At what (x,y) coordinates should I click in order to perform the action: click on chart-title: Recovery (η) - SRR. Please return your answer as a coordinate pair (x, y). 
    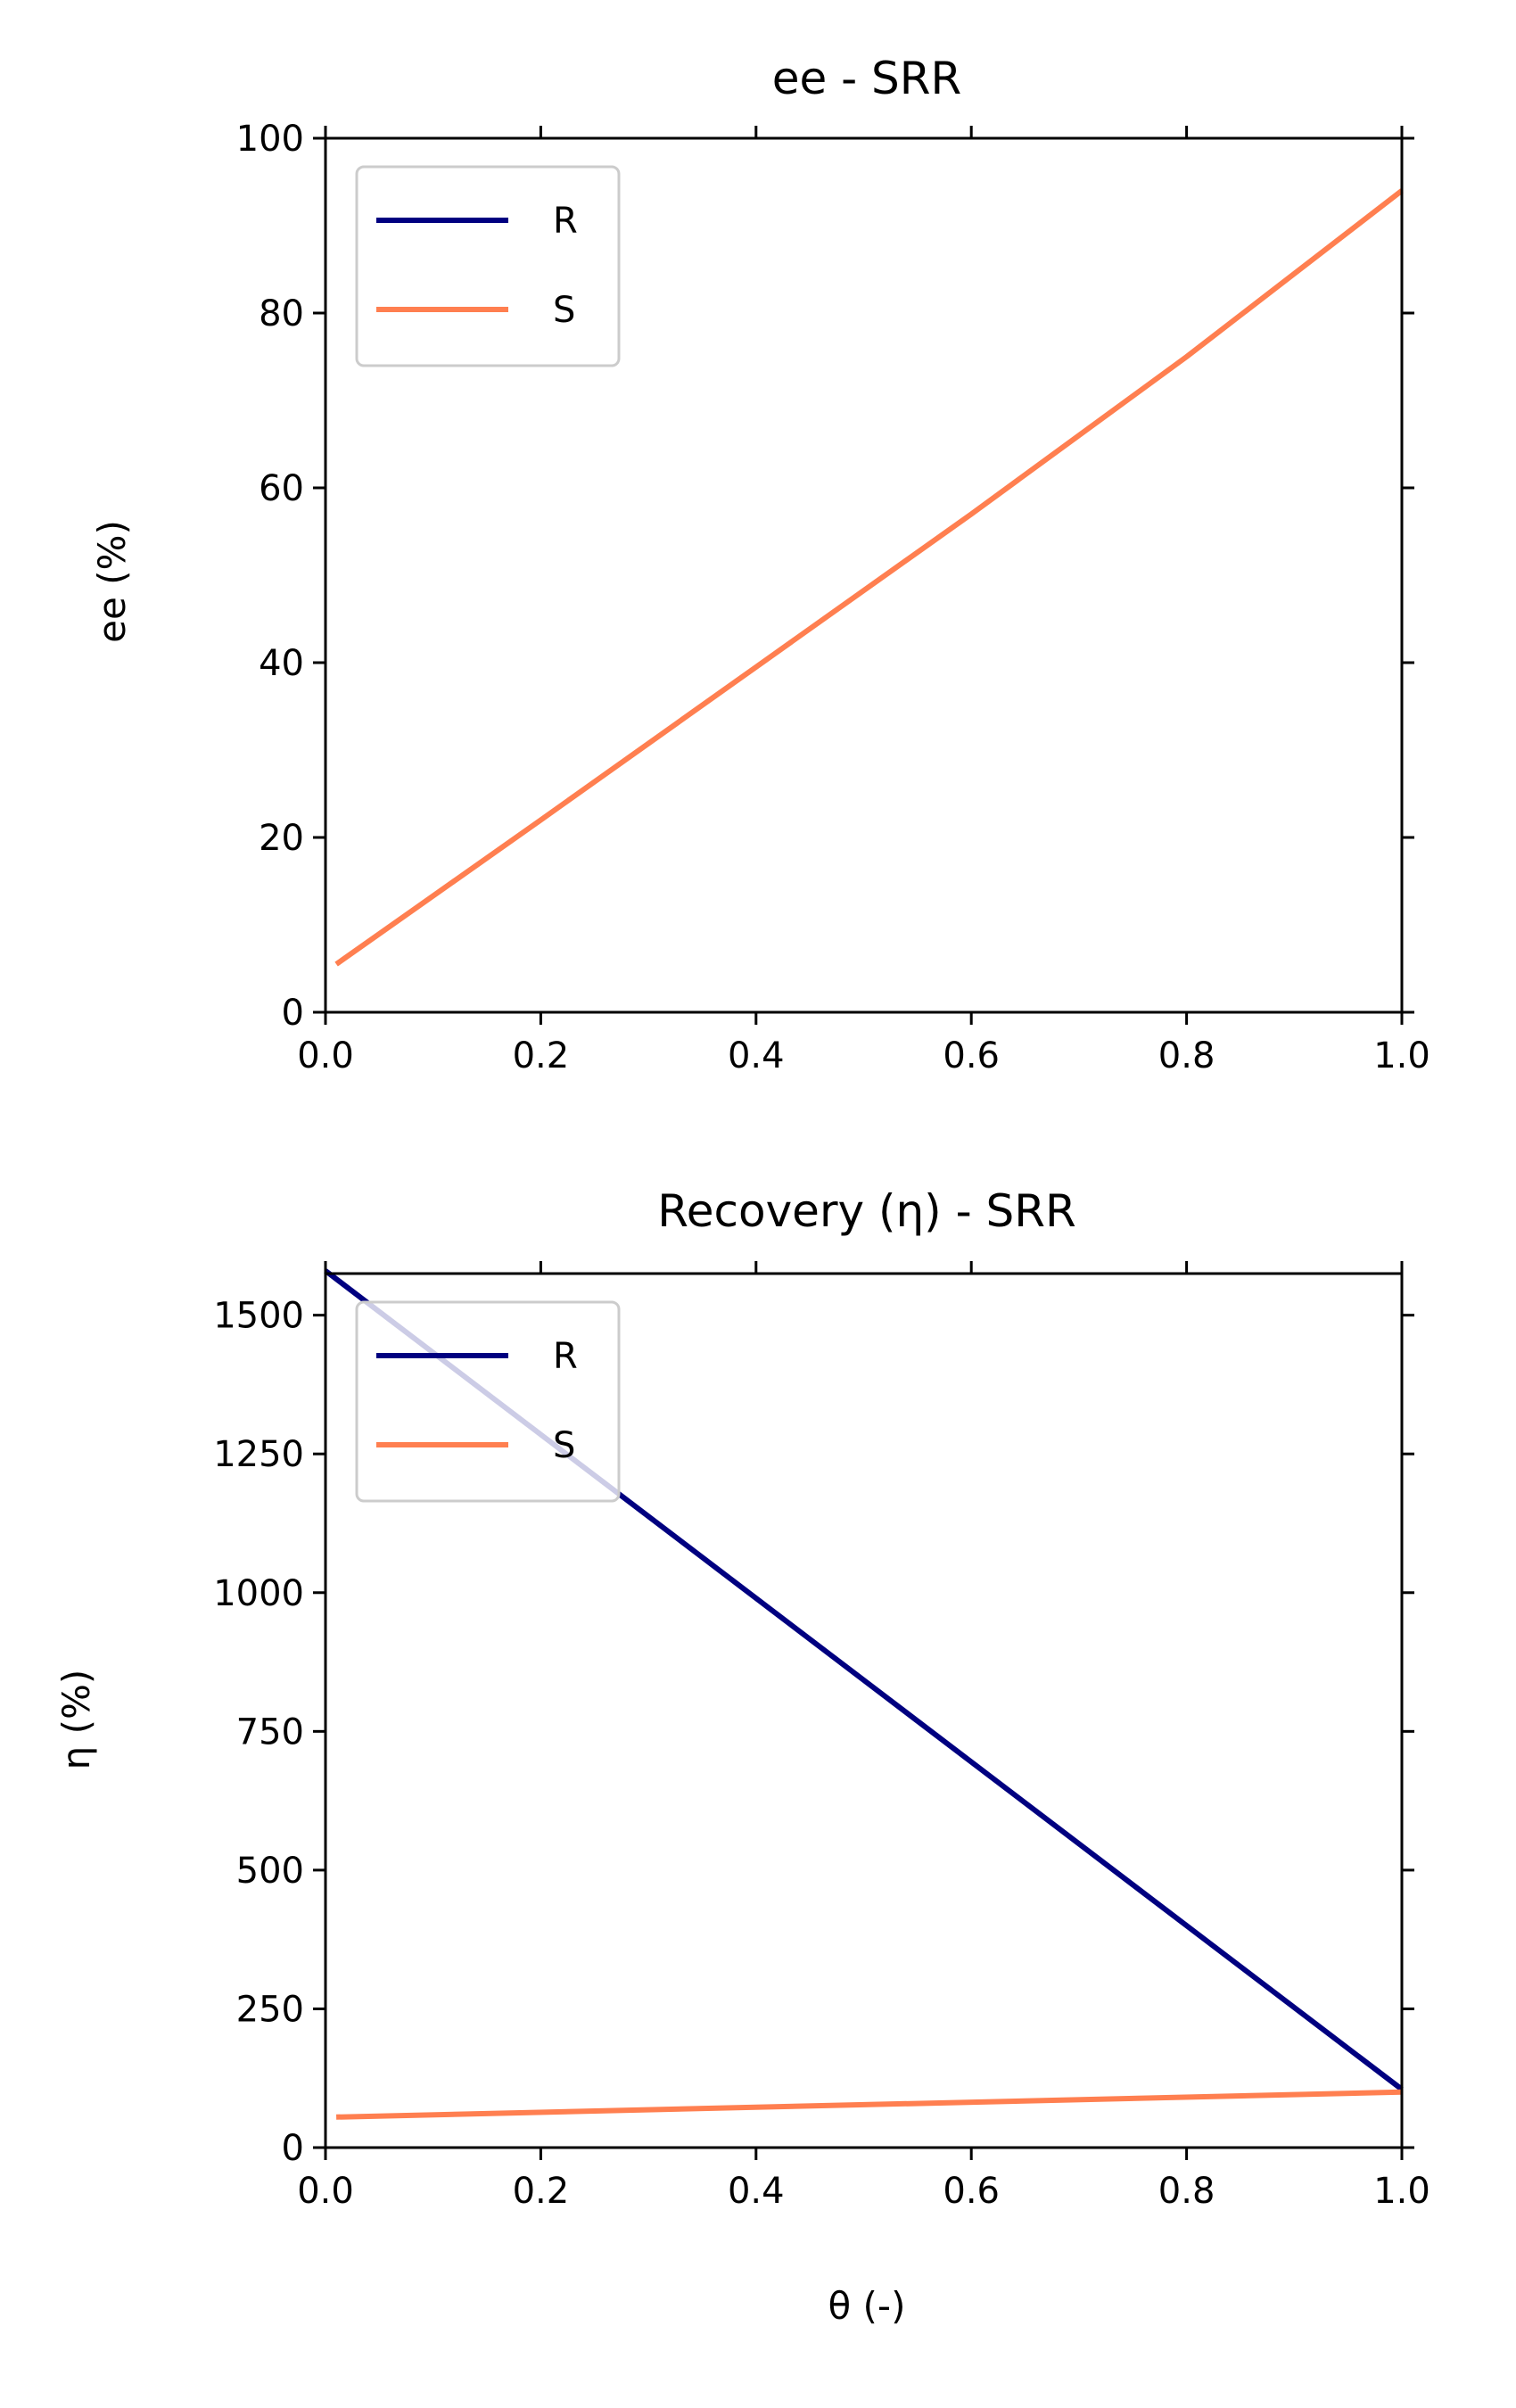
    Looking at the image, I should click on (866, 1211).